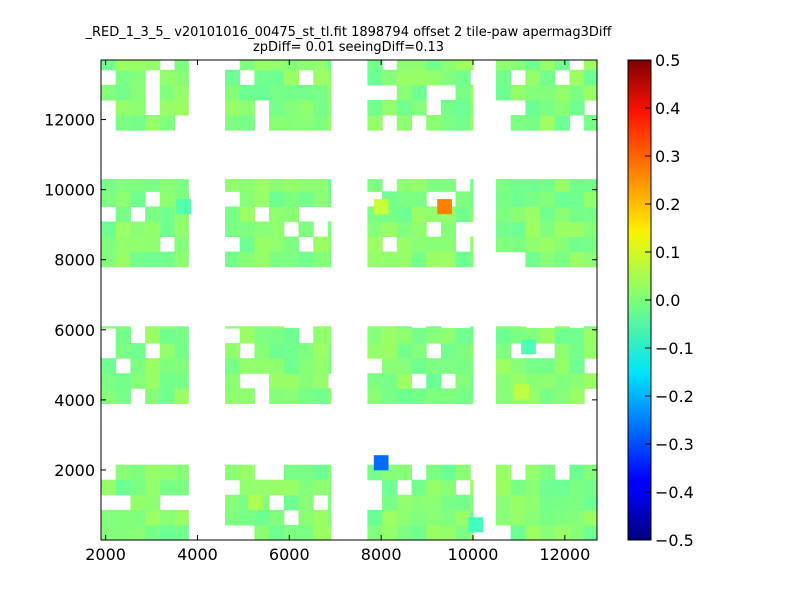 This screenshot has width=800, height=600. What do you see at coordinates (674, 540) in the screenshot?
I see `colorbar-tick-label: −0.5` at bounding box center [674, 540].